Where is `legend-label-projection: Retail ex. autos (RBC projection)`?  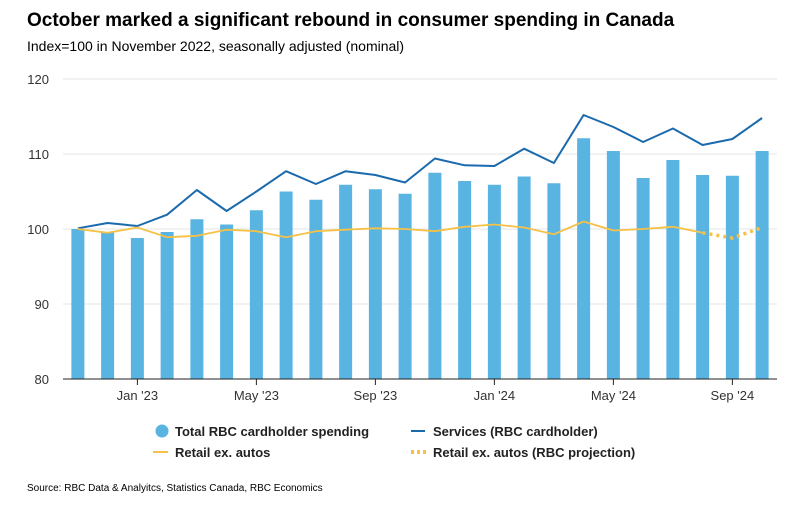
legend-label-projection: Retail ex. autos (RBC projection) is located at coordinates (534, 452).